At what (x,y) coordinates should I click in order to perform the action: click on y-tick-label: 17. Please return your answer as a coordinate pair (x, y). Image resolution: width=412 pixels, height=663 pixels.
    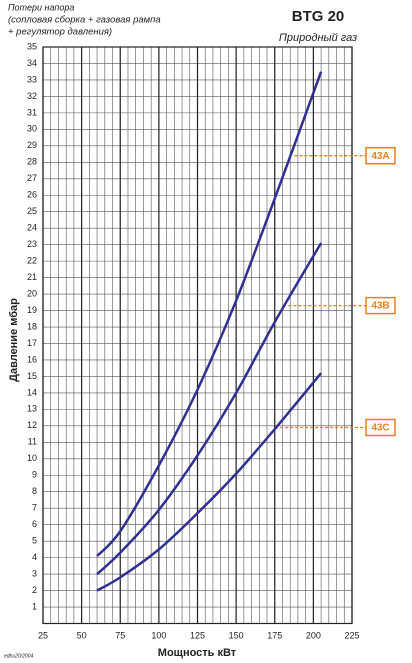
    Looking at the image, I should click on (32, 343).